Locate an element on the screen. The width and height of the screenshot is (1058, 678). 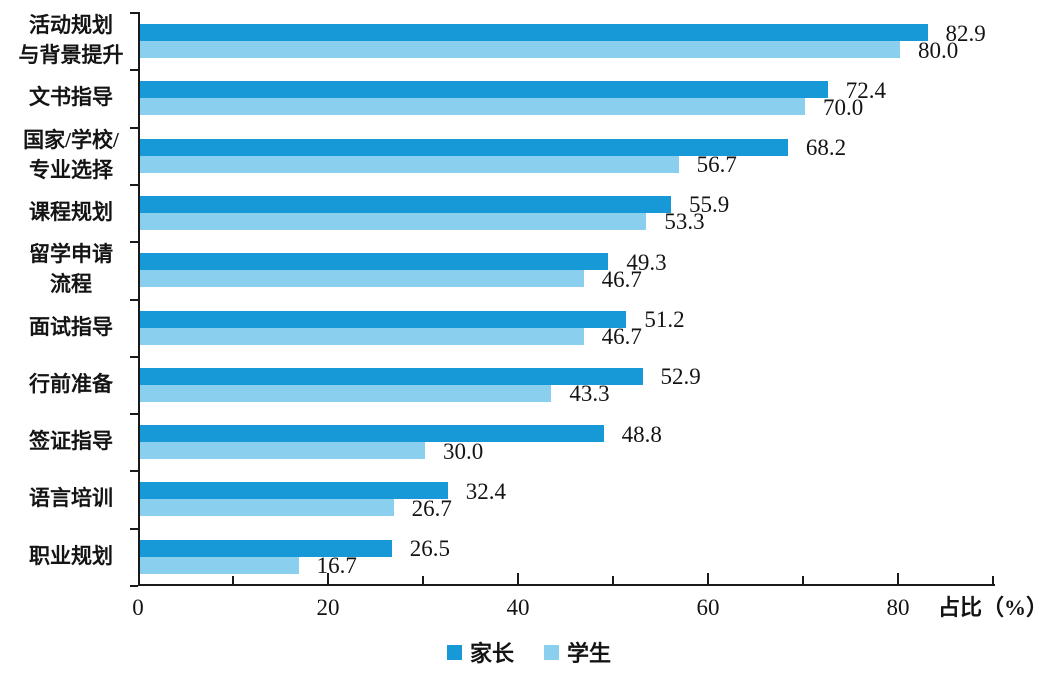
category-label: 面试指导 is located at coordinates (71, 327).